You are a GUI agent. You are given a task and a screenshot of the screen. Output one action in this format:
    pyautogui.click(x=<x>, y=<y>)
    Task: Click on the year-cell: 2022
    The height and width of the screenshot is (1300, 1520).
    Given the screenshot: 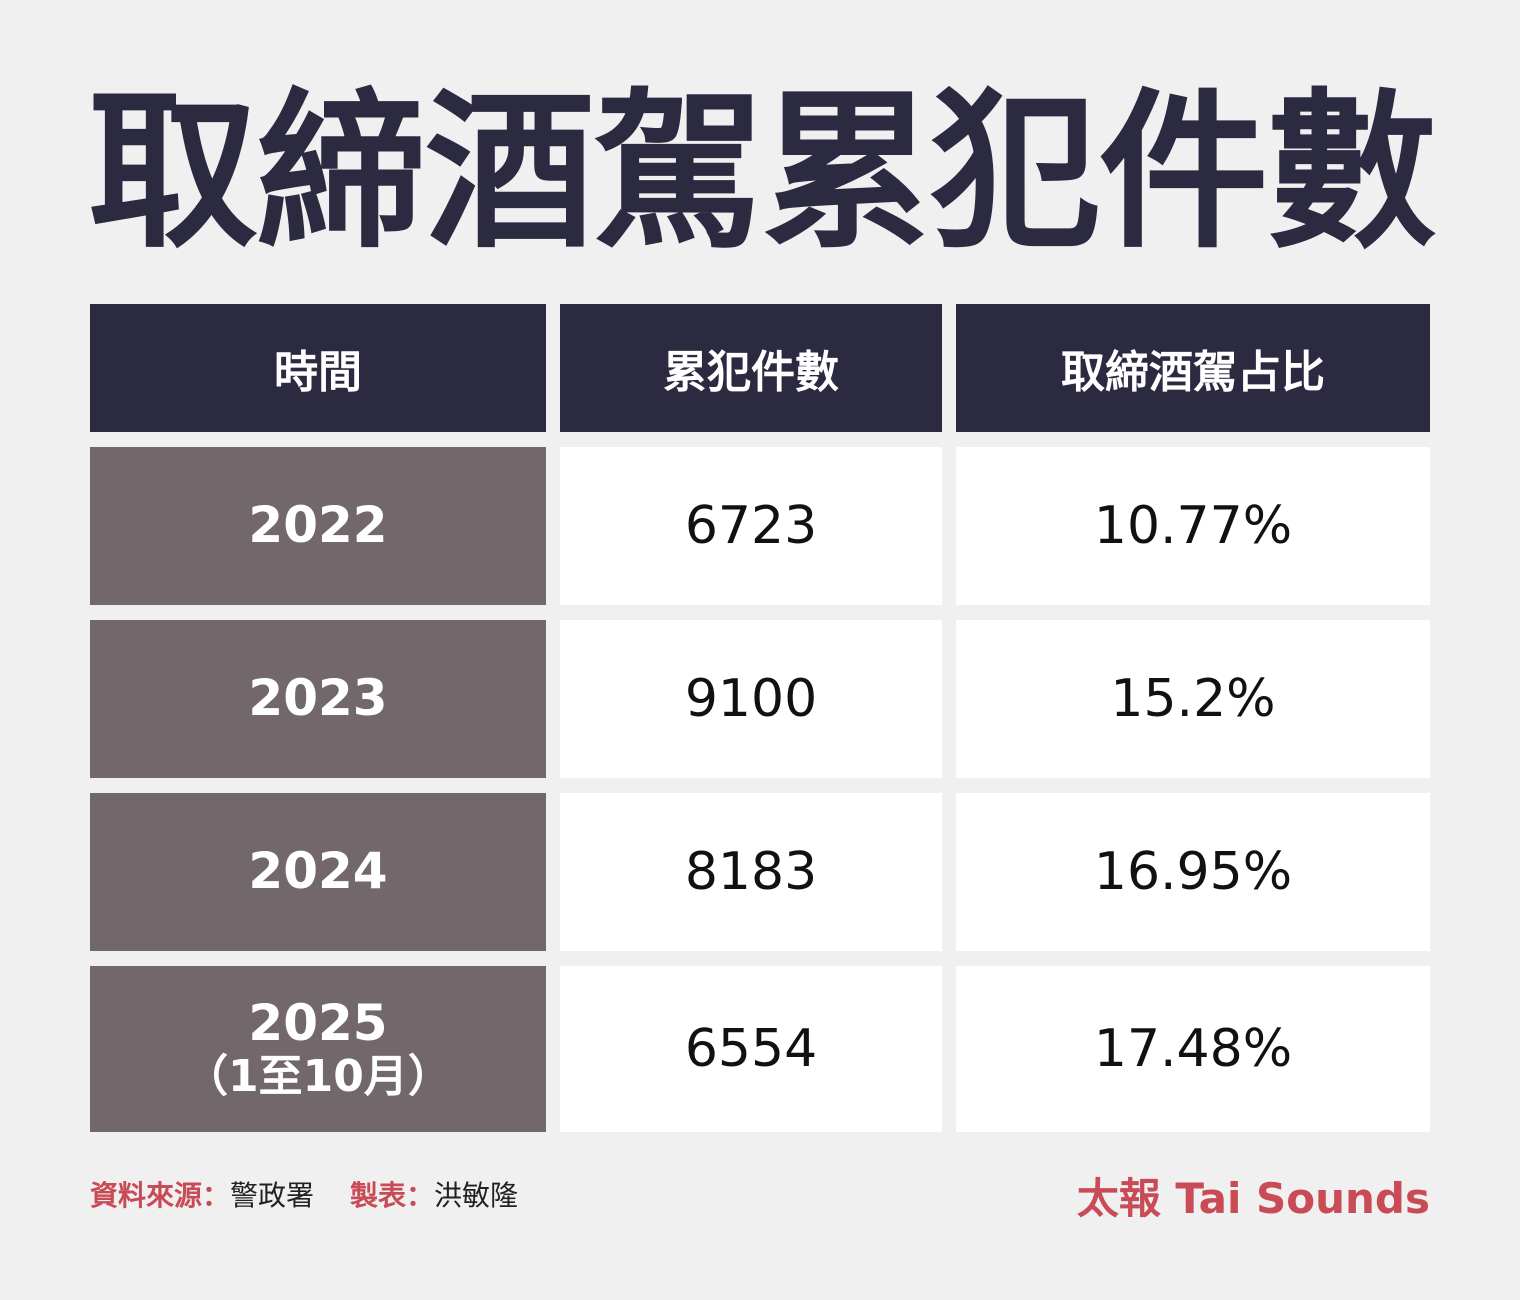 What is the action you would take?
    pyautogui.click(x=318, y=526)
    